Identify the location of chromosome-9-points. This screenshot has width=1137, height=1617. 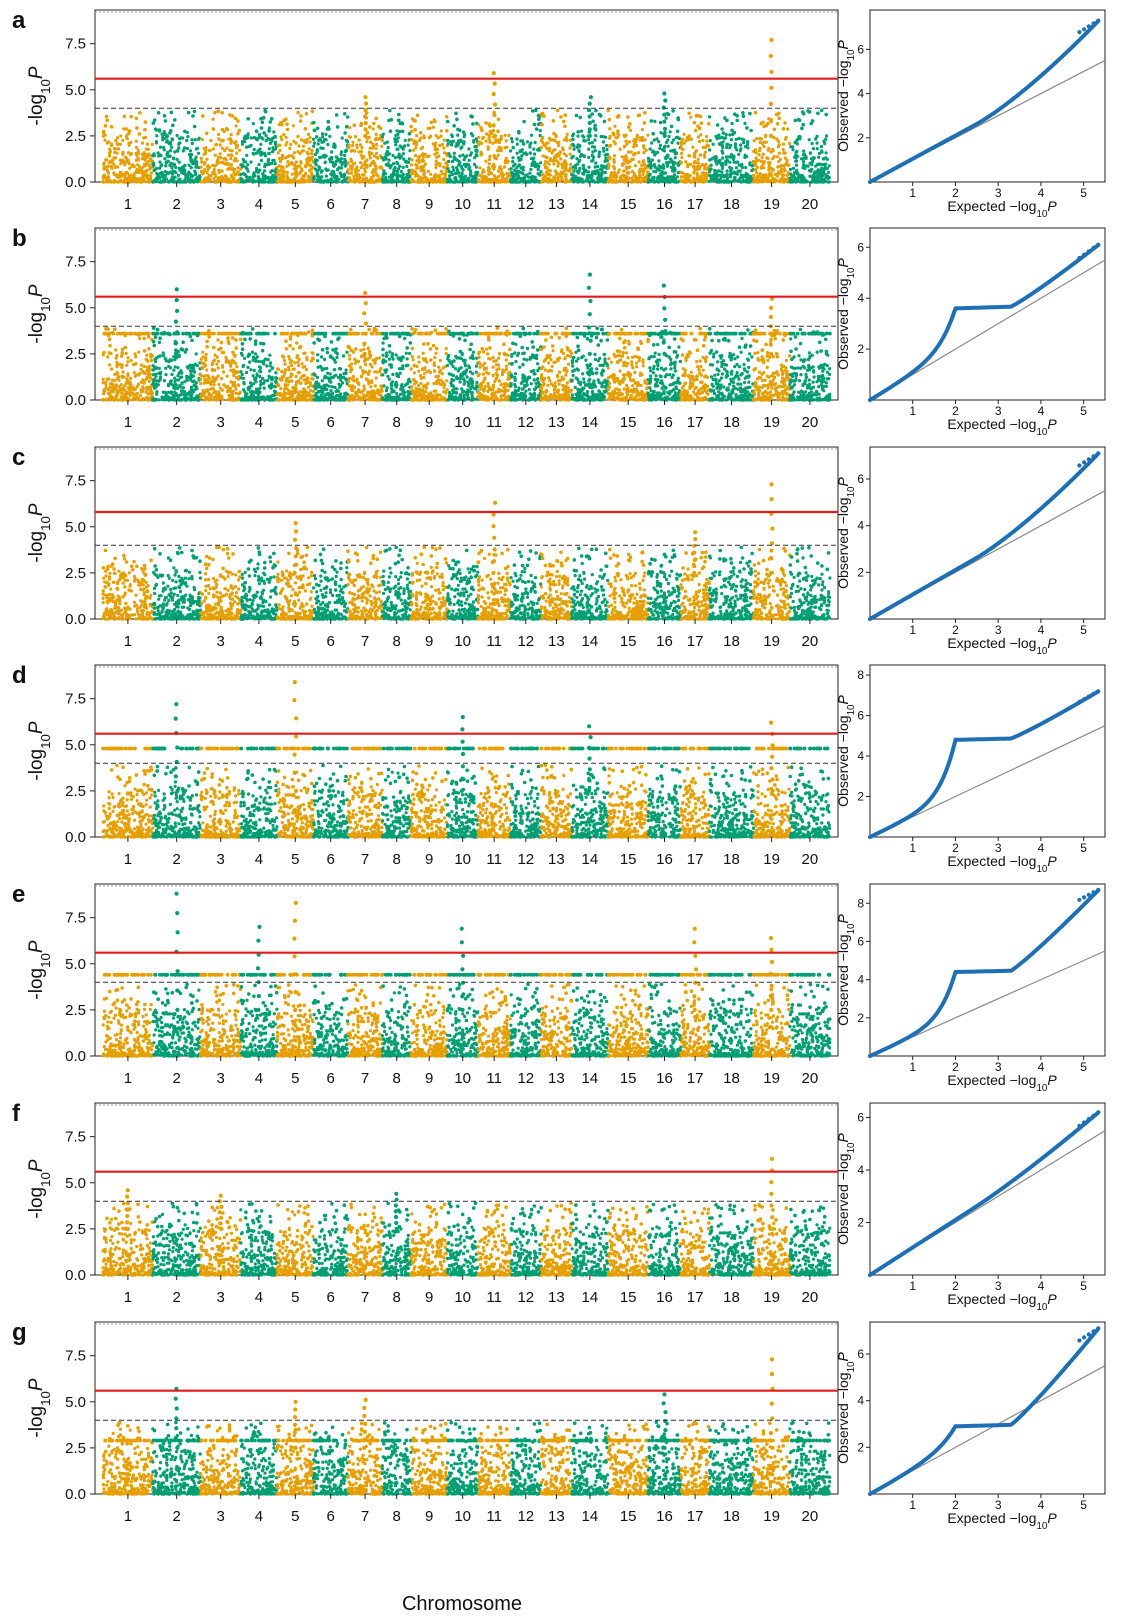
(429, 364).